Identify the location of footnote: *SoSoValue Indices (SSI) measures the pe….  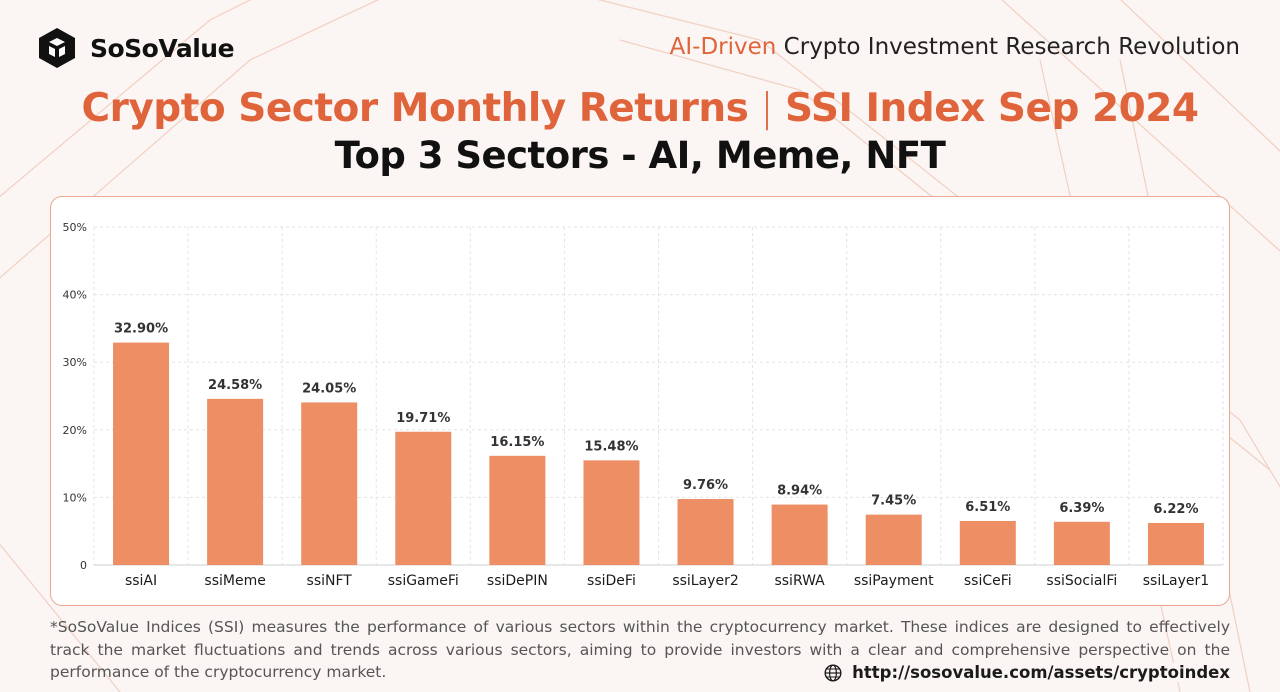
(640, 649).